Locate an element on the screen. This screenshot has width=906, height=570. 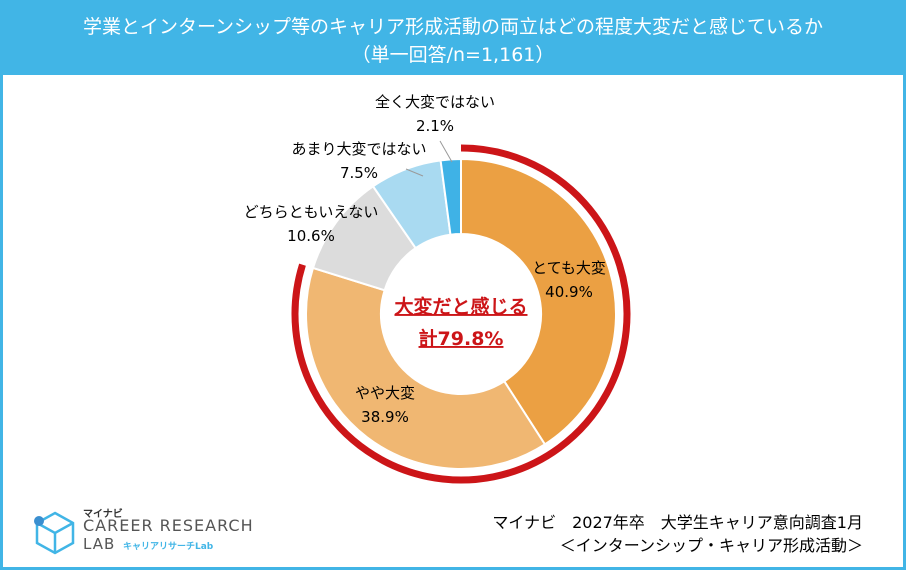
slice-label: やや大変 is located at coordinates (385, 393).